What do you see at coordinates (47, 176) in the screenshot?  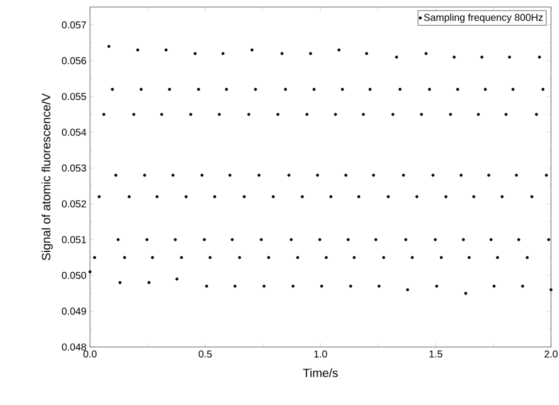 I see `y-axis-title: Signal of atomic fluorescence/V` at bounding box center [47, 176].